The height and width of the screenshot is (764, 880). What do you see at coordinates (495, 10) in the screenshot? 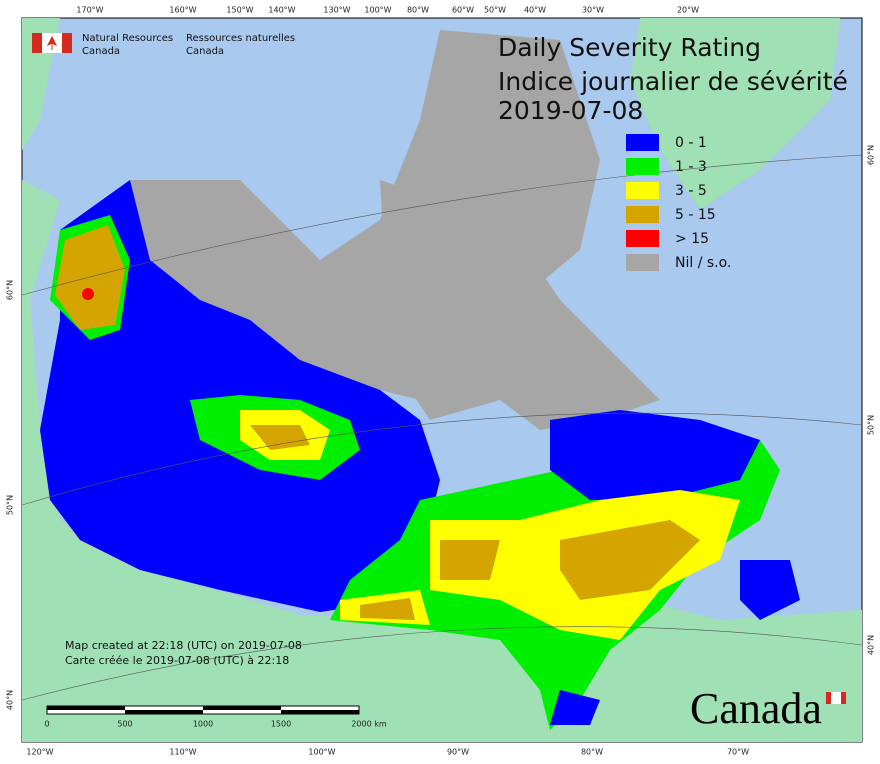
I see `longitude-label: 50°W` at bounding box center [495, 10].